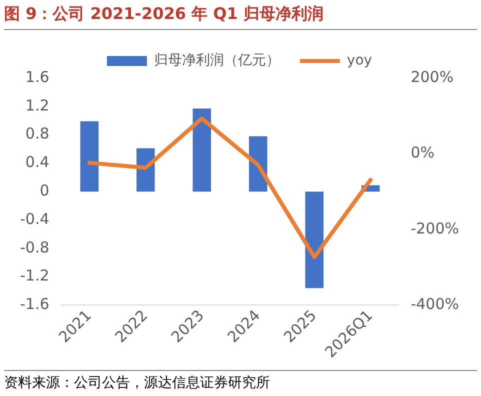  Describe the element at coordinates (422, 153) in the screenshot. I see `y2-tick-label: 0%` at that location.